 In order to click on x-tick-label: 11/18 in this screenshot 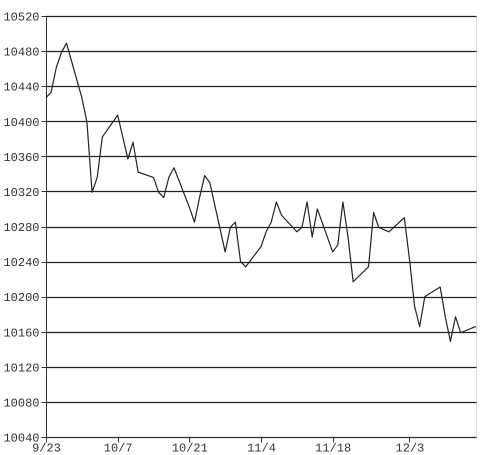, I will do `click(333, 448)`.